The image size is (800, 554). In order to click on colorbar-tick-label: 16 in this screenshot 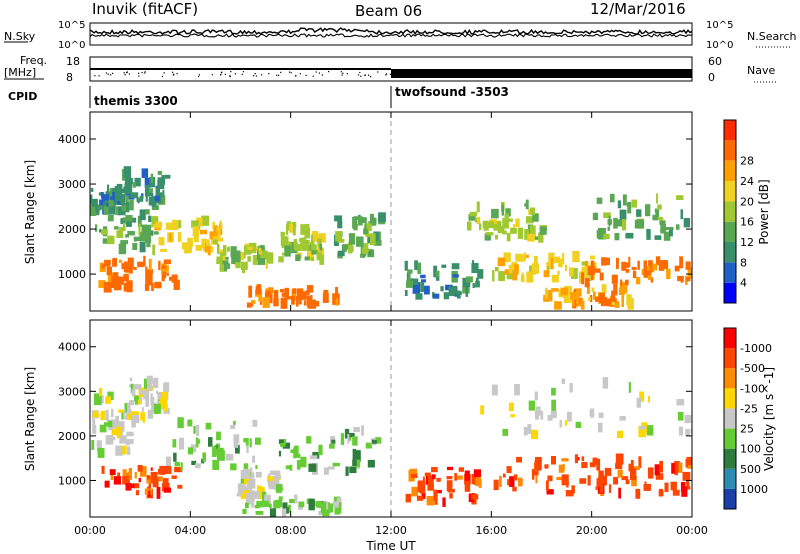, I will do `click(747, 222)`.